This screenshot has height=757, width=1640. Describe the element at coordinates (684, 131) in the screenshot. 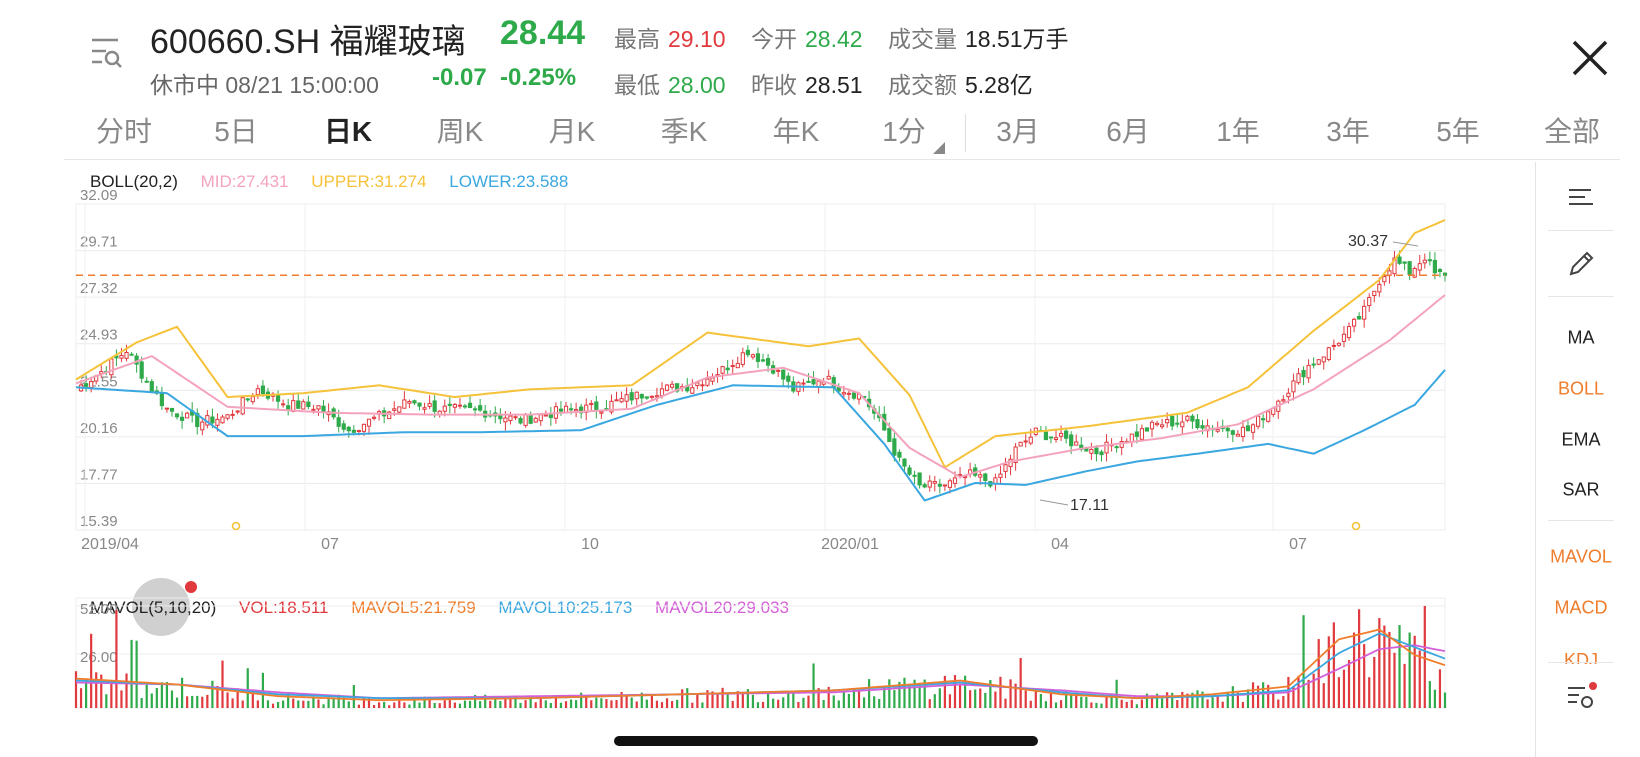

I see `tab-quarterly-k: 季K` at that location.